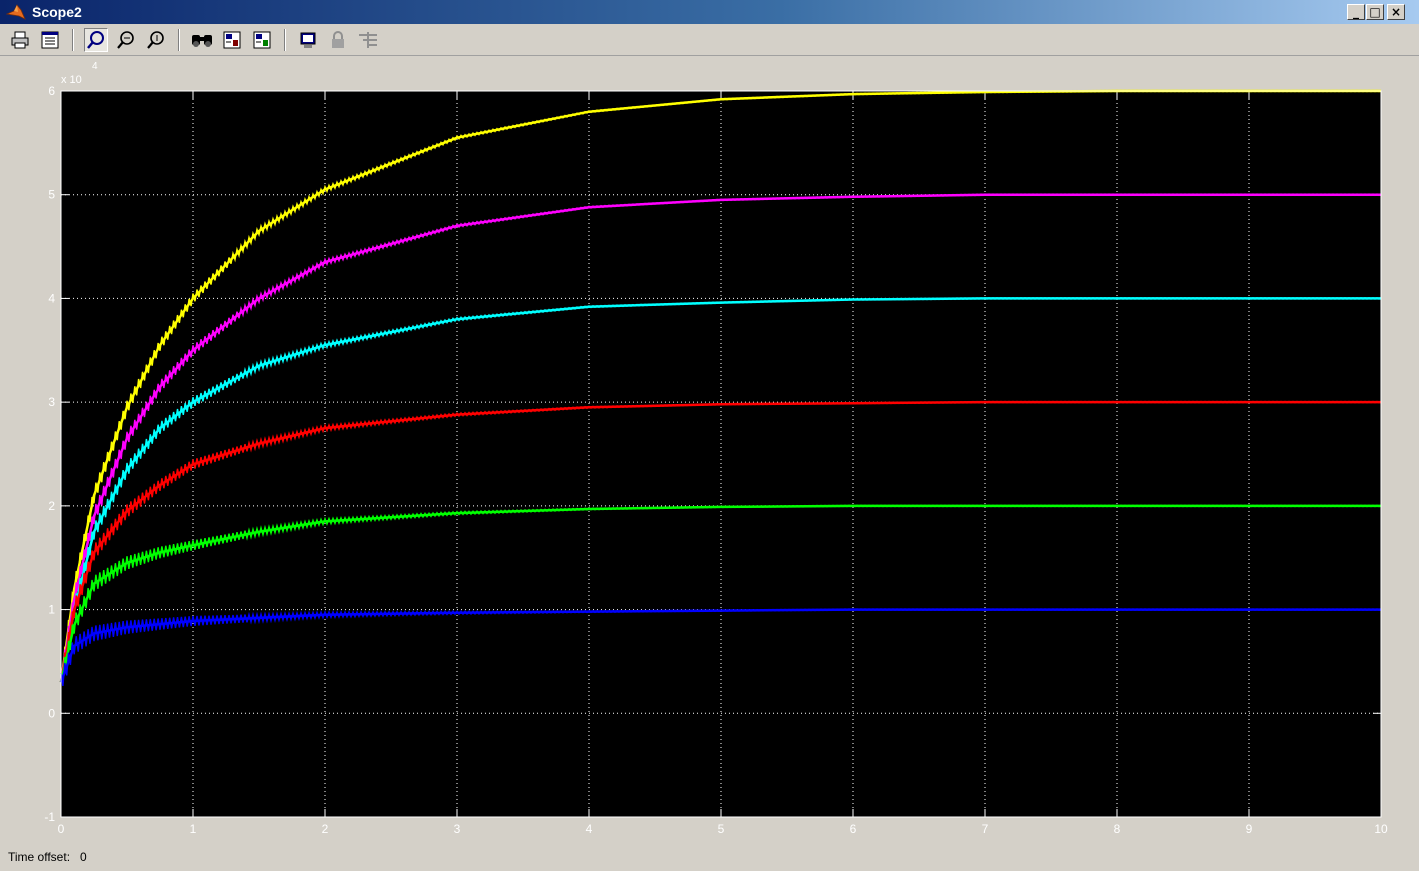 The image size is (1419, 871). I want to click on y-tick-label: 6, so click(51, 91).